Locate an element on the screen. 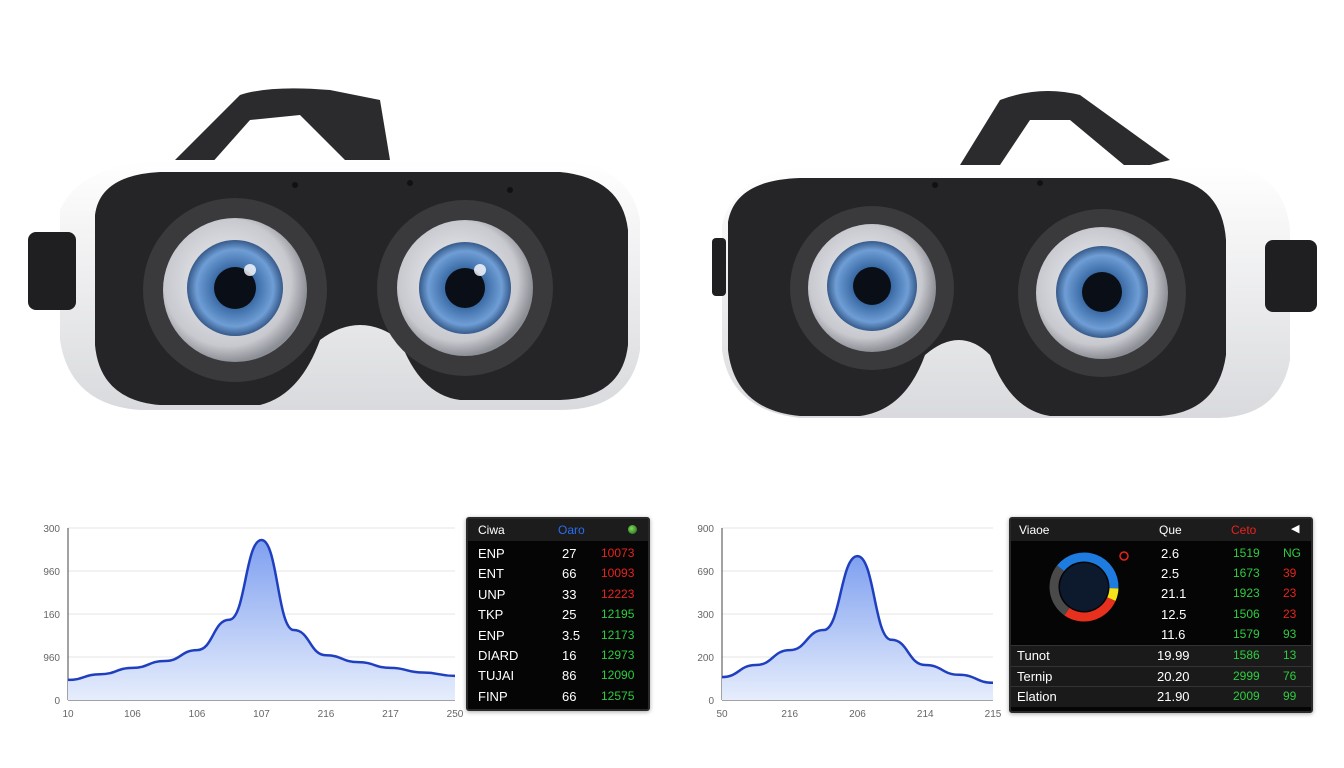 This screenshot has width=1344, height=768. row-delta: 93 is located at coordinates (1290, 633).